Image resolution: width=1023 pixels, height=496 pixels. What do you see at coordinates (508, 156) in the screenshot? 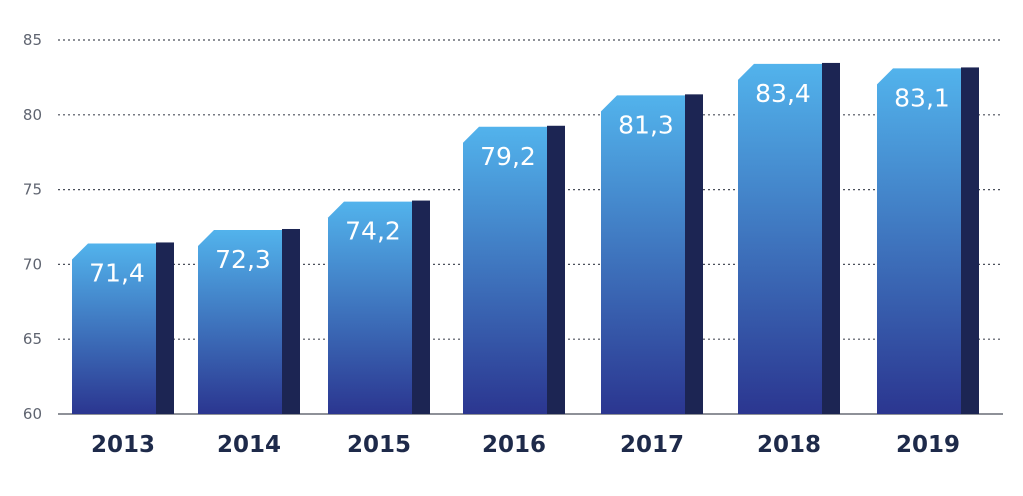
I see `data-label-2016: 79,2` at bounding box center [508, 156].